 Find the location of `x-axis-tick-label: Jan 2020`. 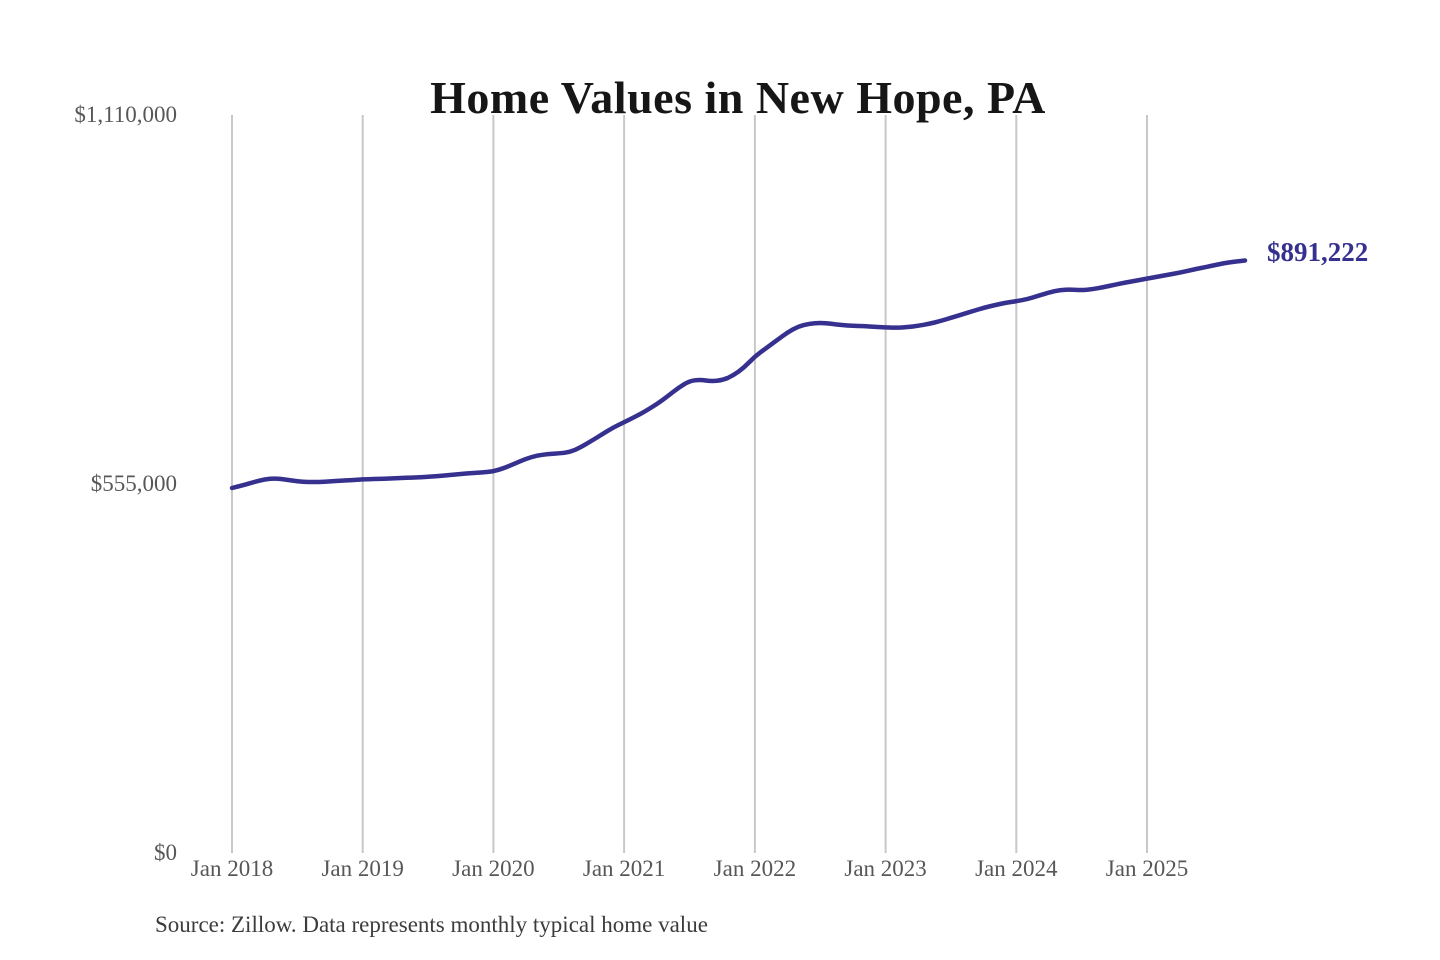

x-axis-tick-label: Jan 2020 is located at coordinates (493, 868).